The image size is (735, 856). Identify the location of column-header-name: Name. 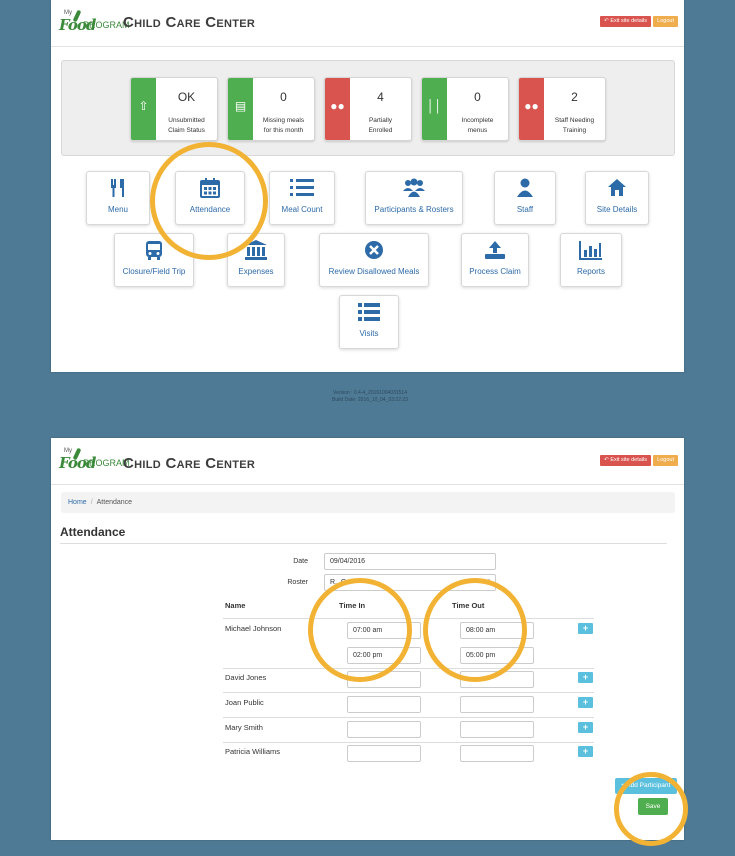
(235, 605).